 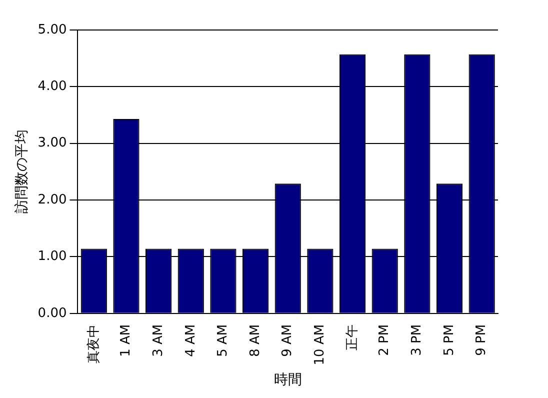 What do you see at coordinates (22, 172) in the screenshot?
I see `y-axis-title: 訪問数の平均` at bounding box center [22, 172].